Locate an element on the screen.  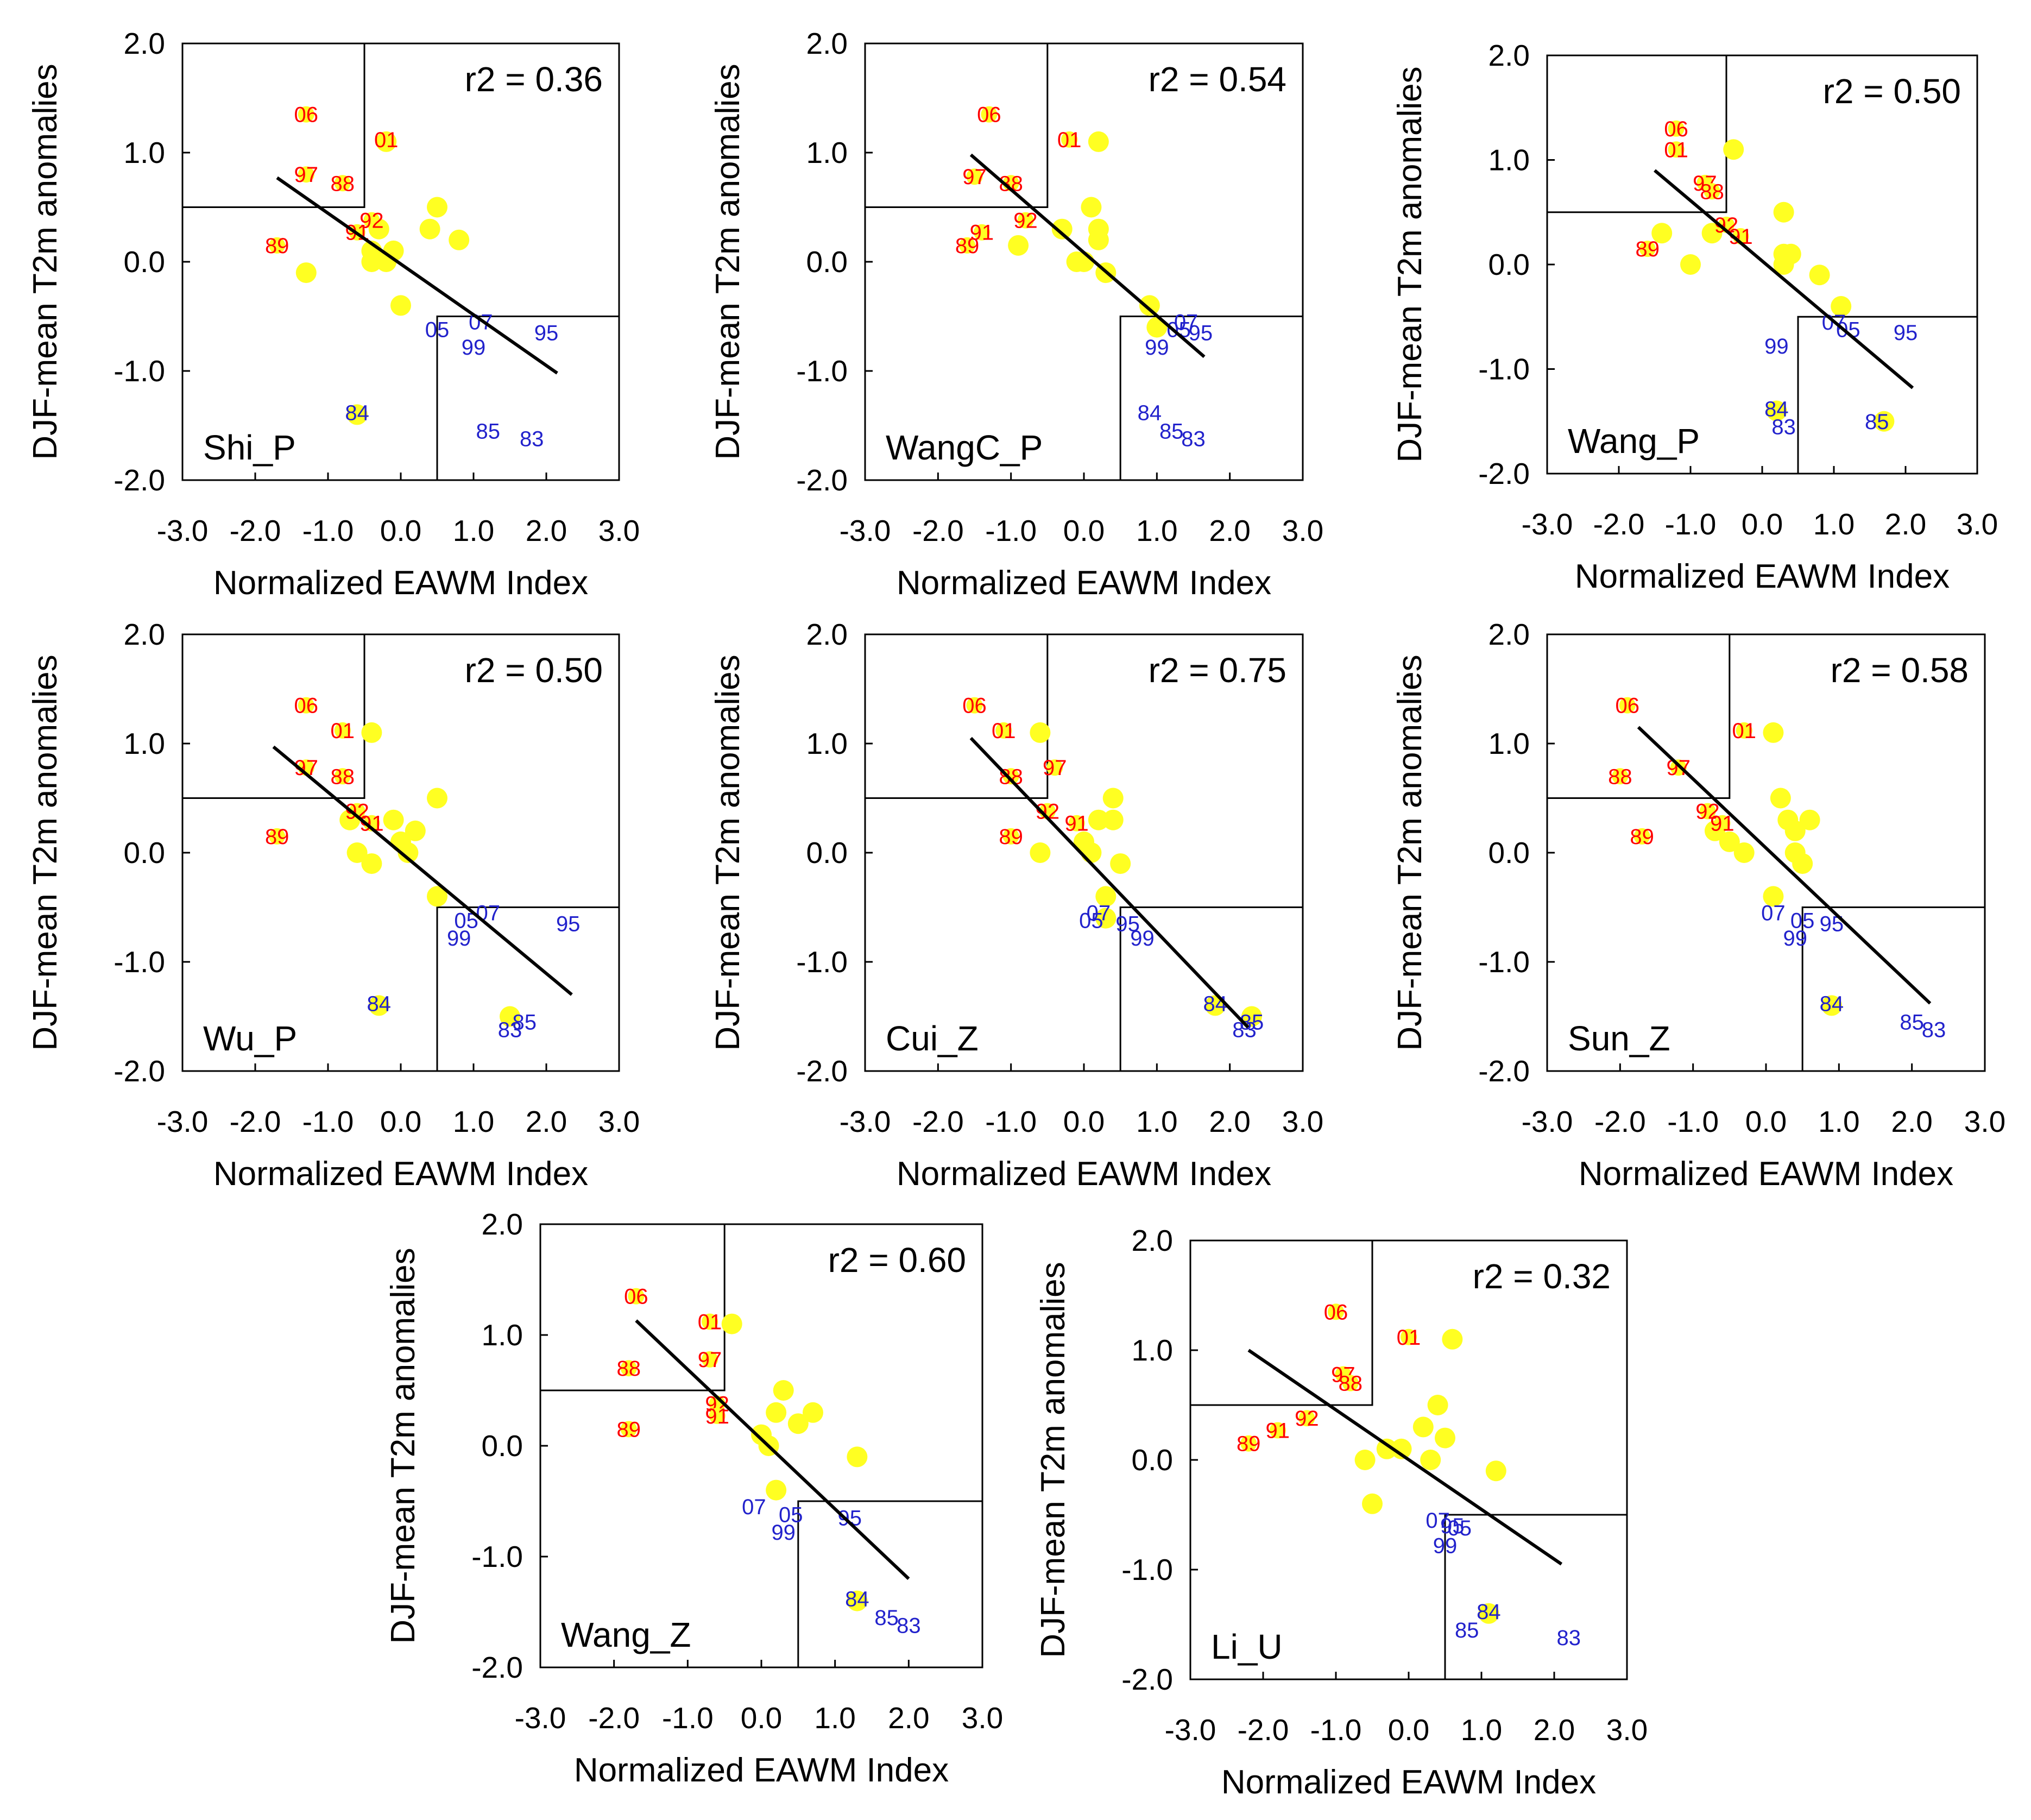
panel-name: Wang_Z is located at coordinates (626, 1634).